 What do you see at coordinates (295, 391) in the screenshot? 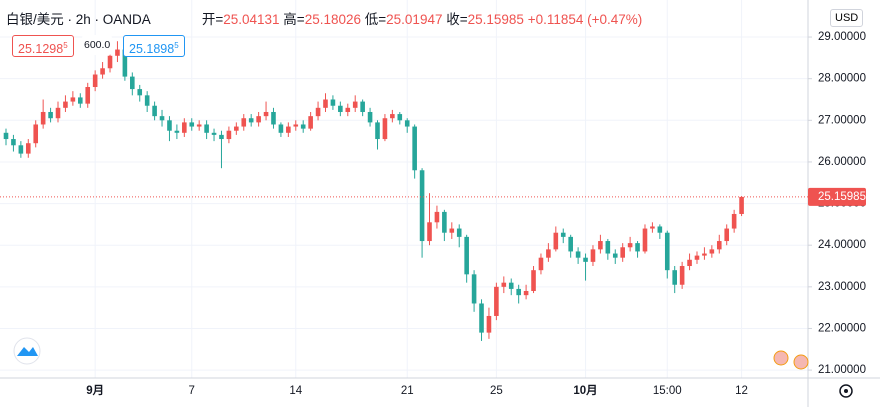
I see `x-tick-label: 14` at bounding box center [295, 391].